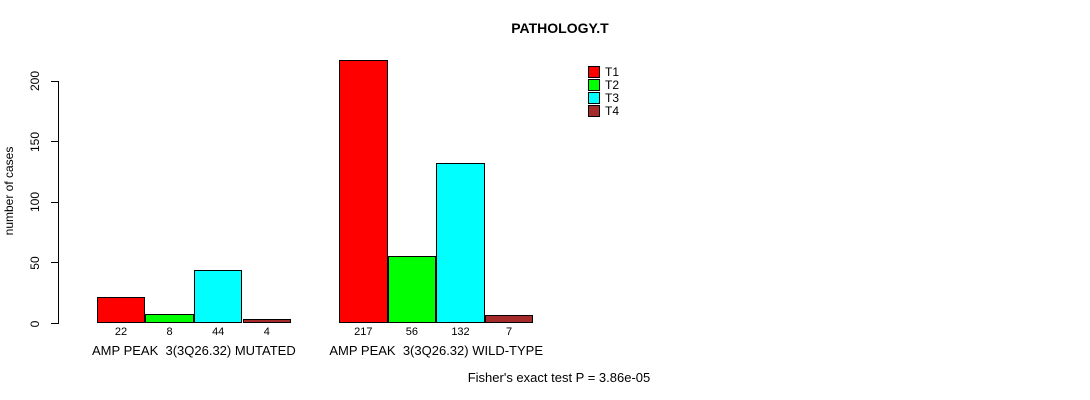 This screenshot has height=400, width=1090. What do you see at coordinates (35, 323) in the screenshot?
I see `y-axis-tick-label: 0` at bounding box center [35, 323].